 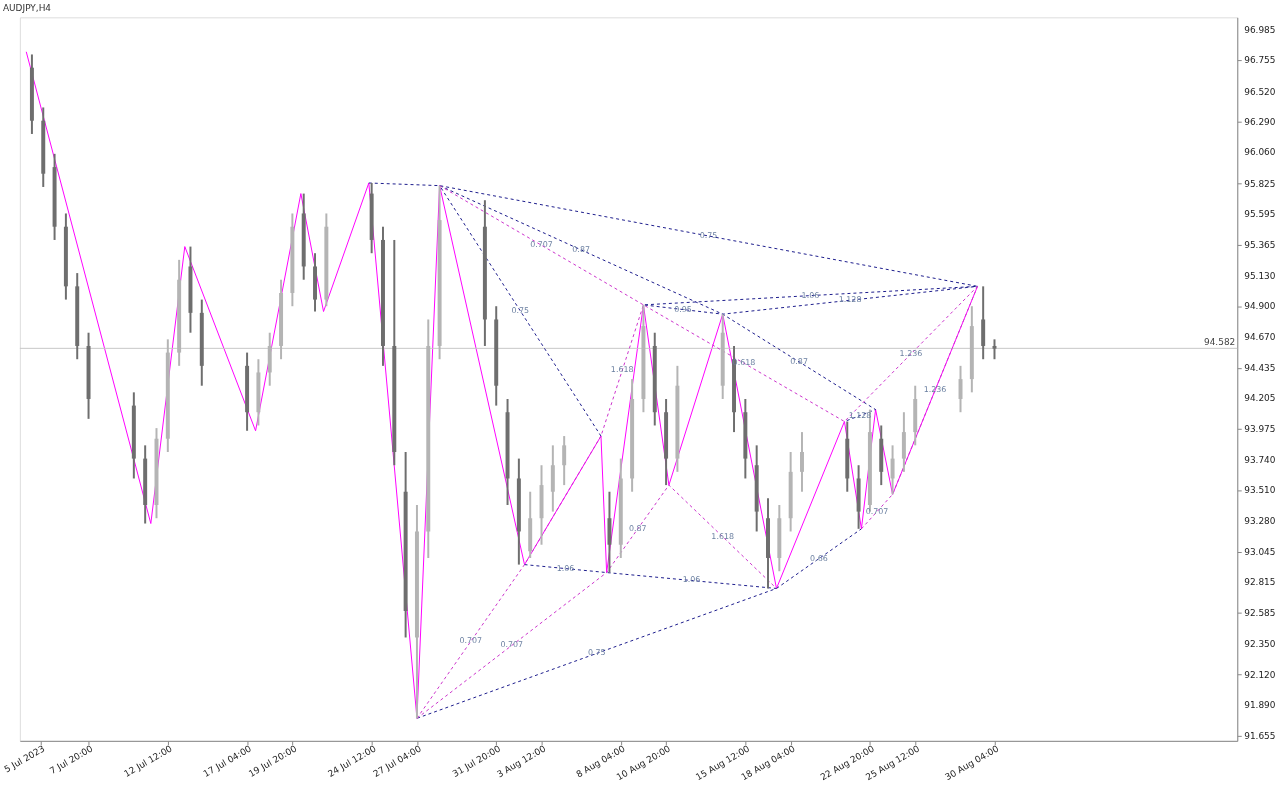 What do you see at coordinates (1260, 183) in the screenshot?
I see `y-tick-label: 95.825` at bounding box center [1260, 183].